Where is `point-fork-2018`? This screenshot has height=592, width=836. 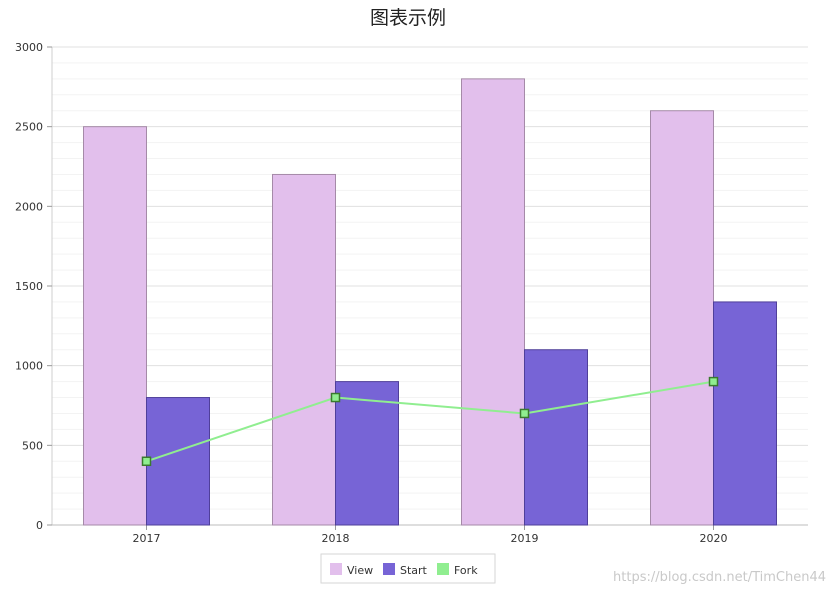 point-fork-2018 is located at coordinates (335, 397).